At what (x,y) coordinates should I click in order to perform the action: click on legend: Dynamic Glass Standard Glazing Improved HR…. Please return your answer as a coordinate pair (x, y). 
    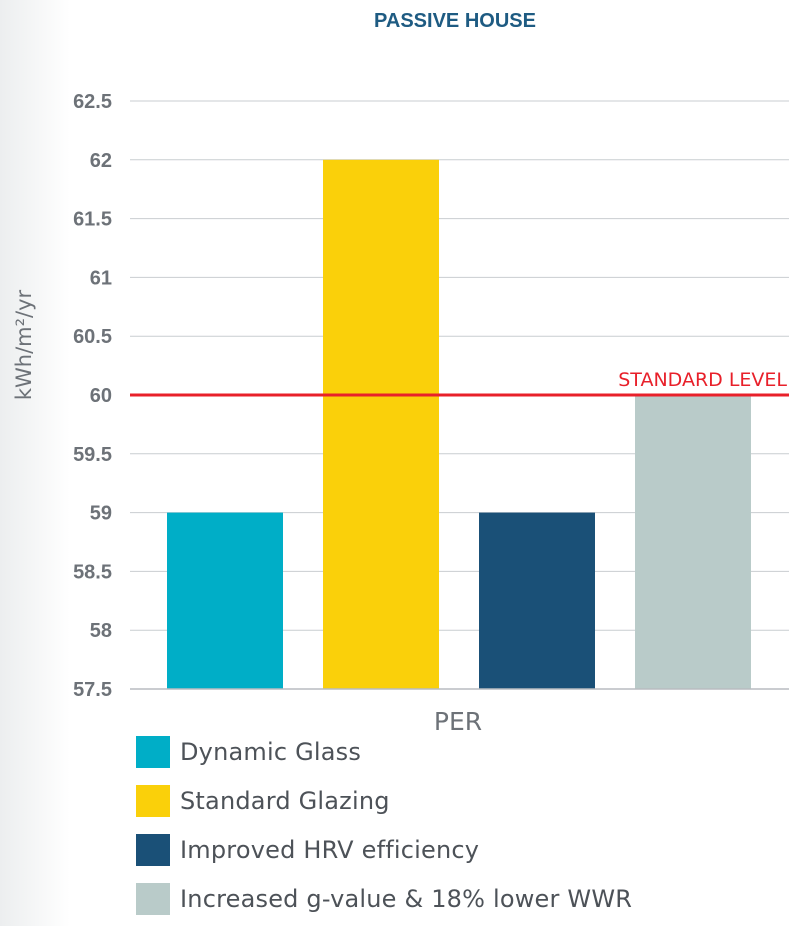
    Looking at the image, I should click on (384, 828).